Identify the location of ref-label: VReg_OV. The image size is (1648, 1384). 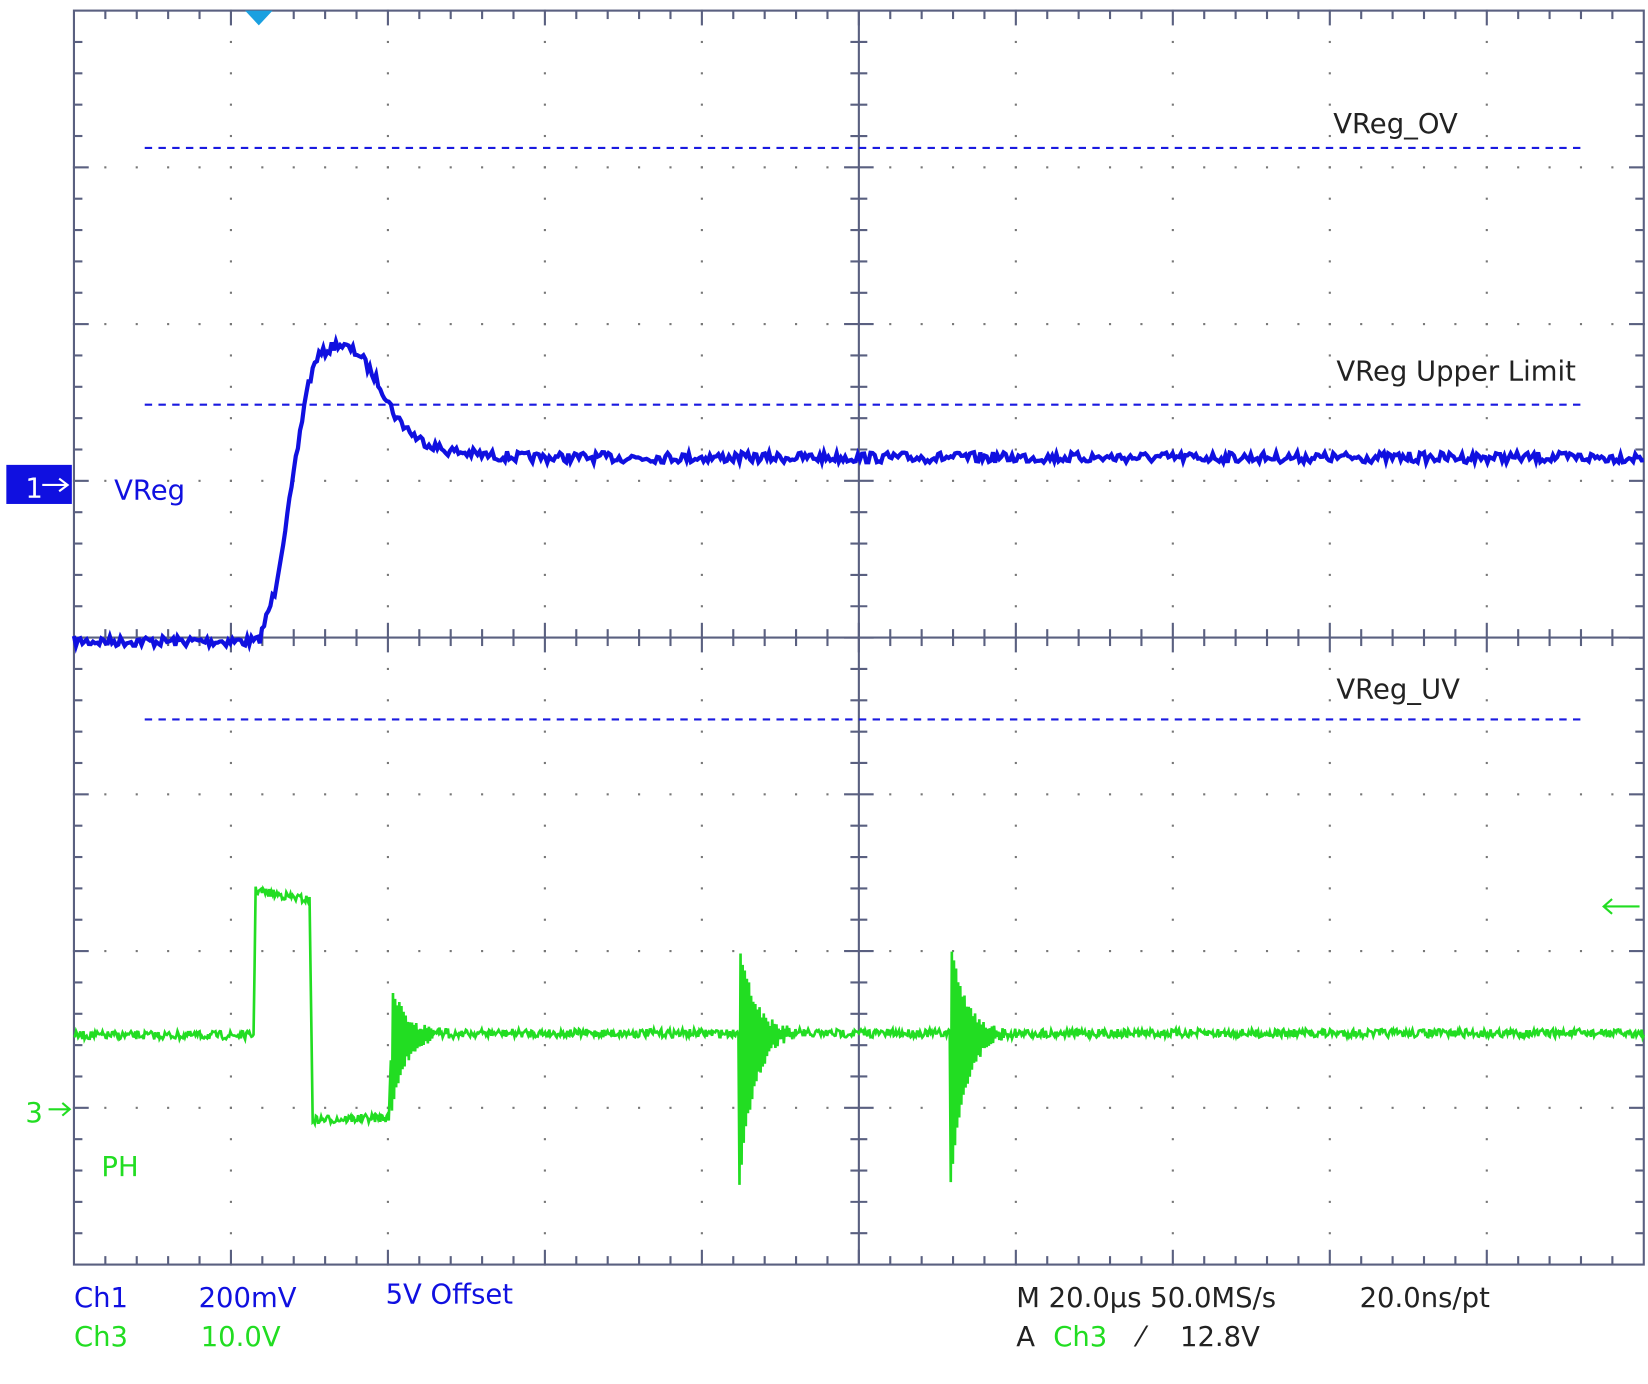
(1395, 124).